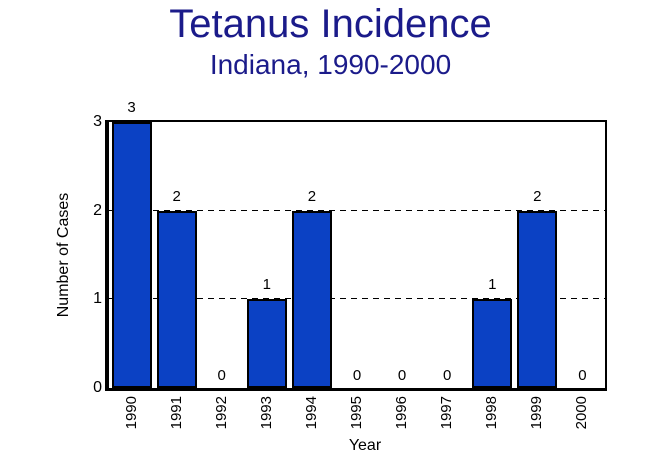 The height and width of the screenshot is (460, 661). I want to click on bar-1991, so click(176, 299).